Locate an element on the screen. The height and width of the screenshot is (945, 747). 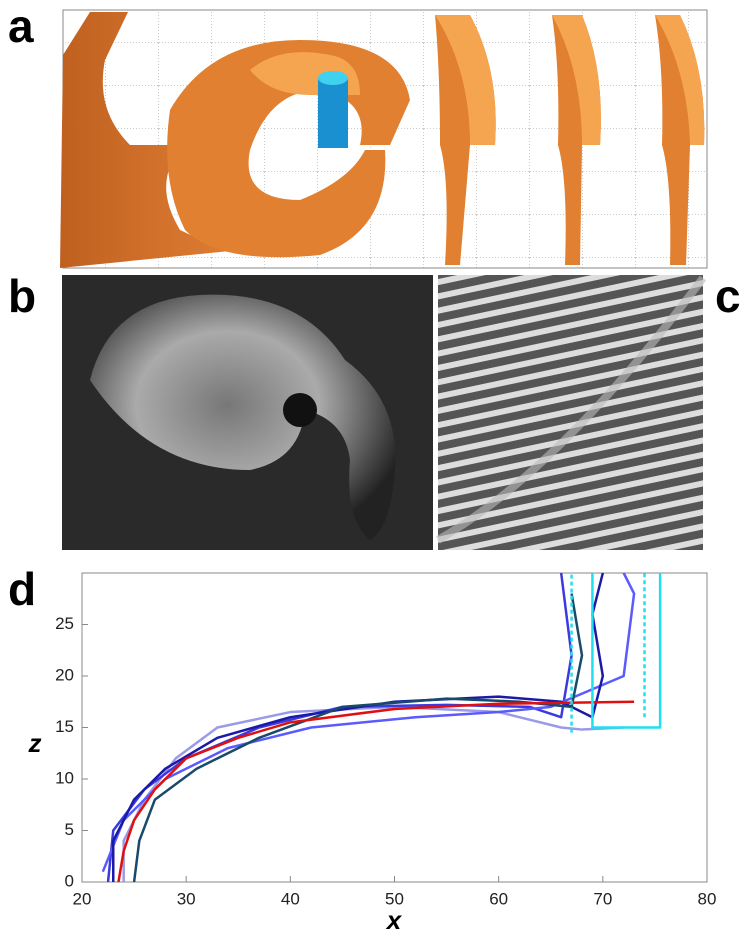
y-tick-label: 25 is located at coordinates (64, 623).